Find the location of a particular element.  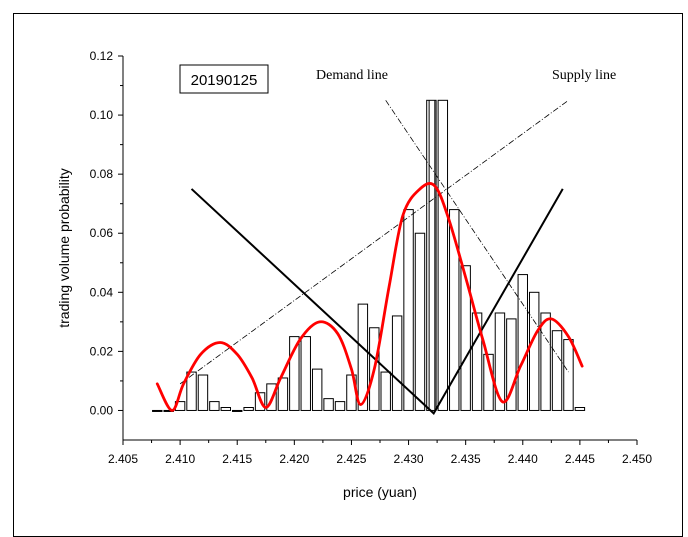

x-tick-label: 2.425 is located at coordinates (351, 459).